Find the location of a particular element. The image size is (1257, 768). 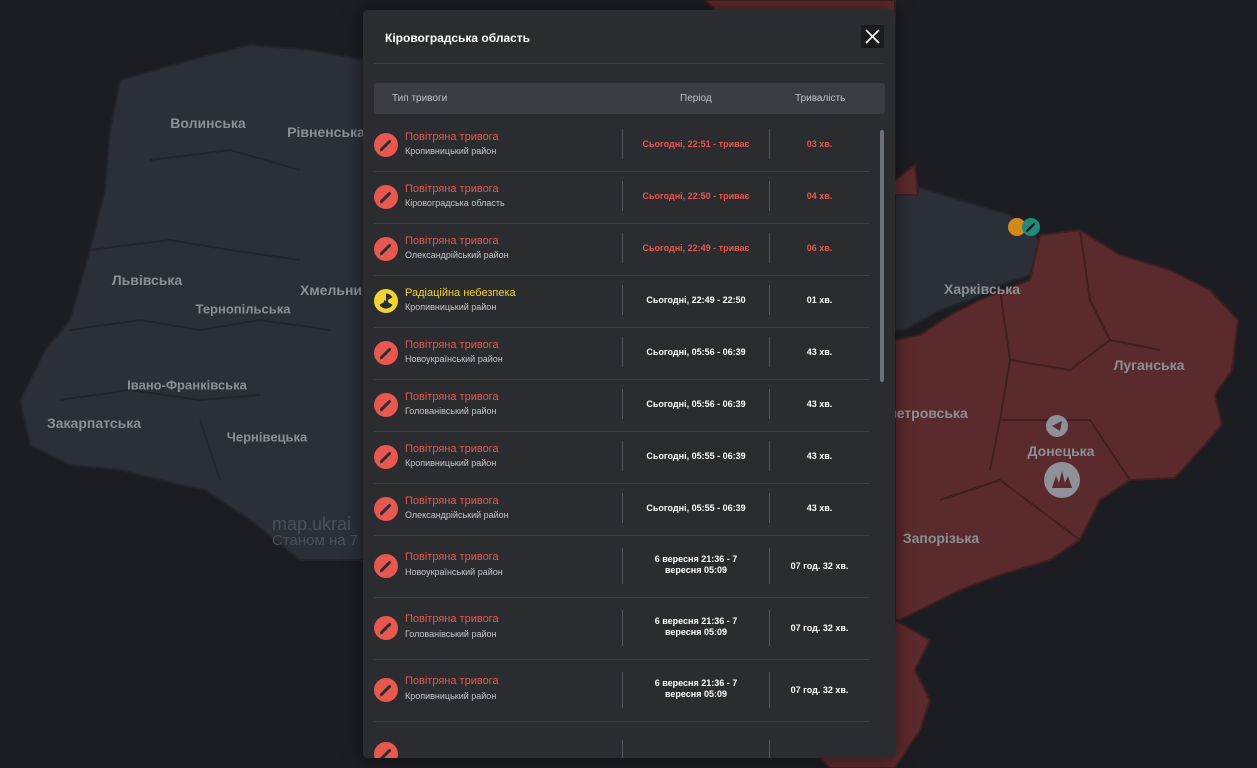

close-icon is located at coordinates (872, 36).